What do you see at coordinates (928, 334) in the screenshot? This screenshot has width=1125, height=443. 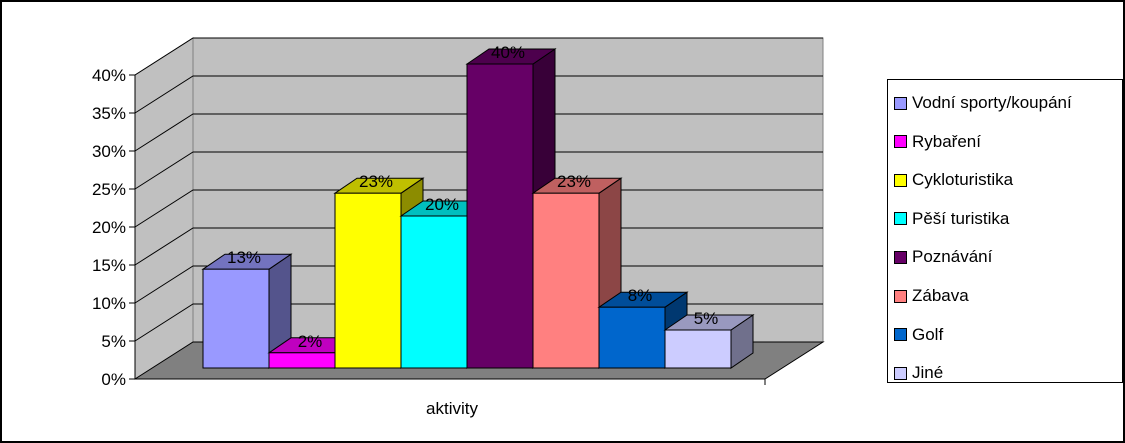 I see `legend-label: Golf` at bounding box center [928, 334].